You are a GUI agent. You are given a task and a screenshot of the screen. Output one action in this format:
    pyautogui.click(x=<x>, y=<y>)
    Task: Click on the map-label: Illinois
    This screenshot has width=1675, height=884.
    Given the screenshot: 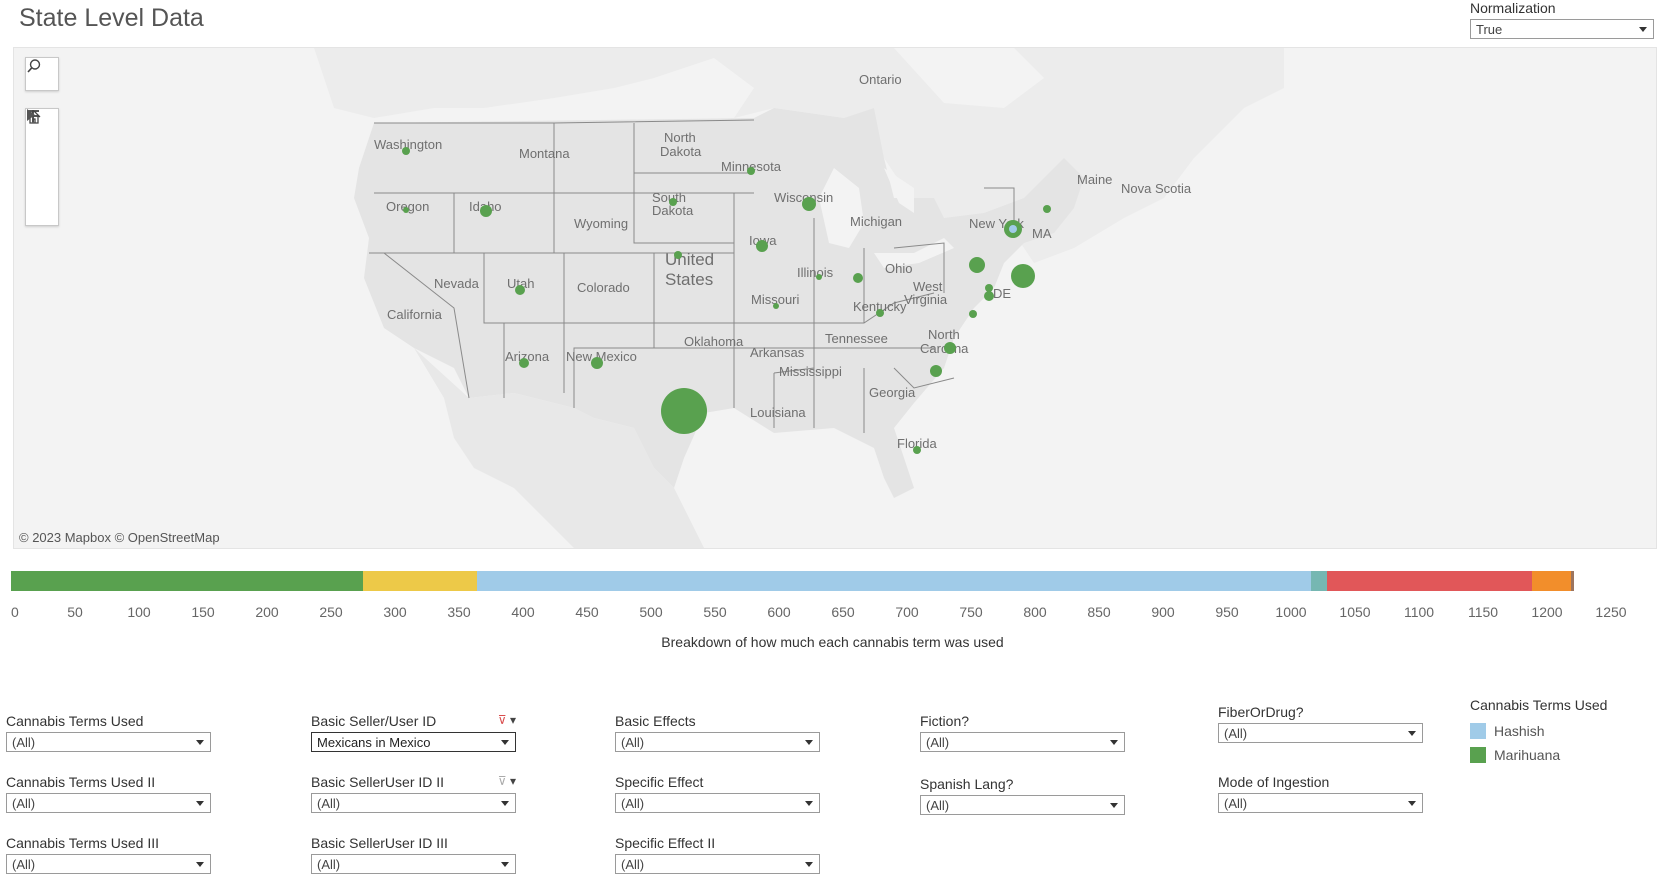 What is the action you would take?
    pyautogui.click(x=815, y=272)
    